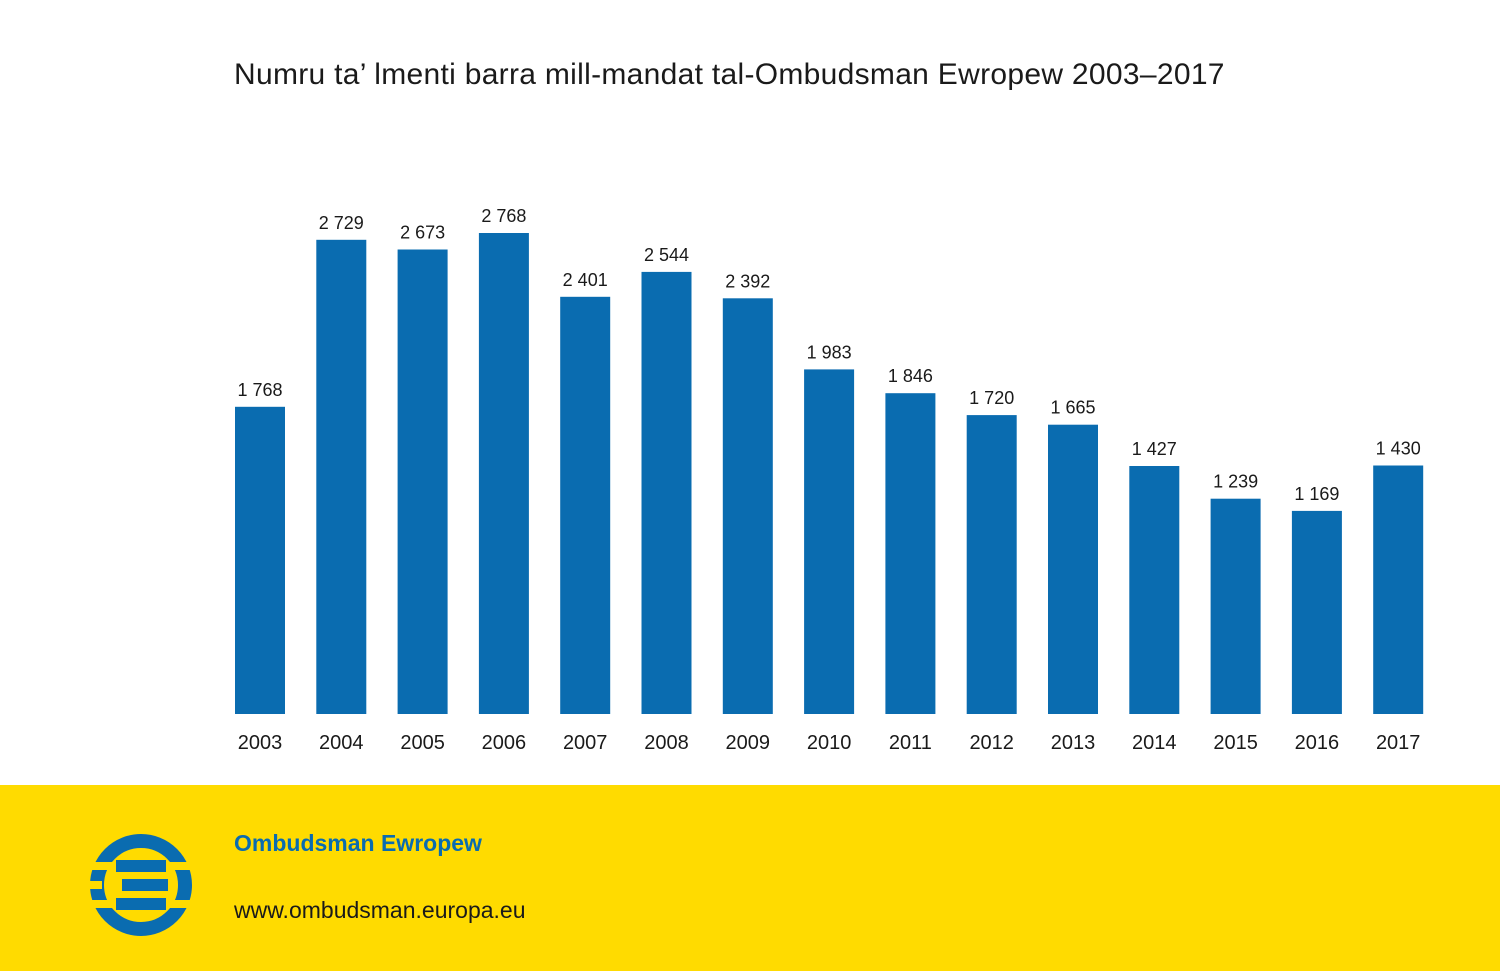 The height and width of the screenshot is (971, 1500). I want to click on bar-2014, so click(1154, 590).